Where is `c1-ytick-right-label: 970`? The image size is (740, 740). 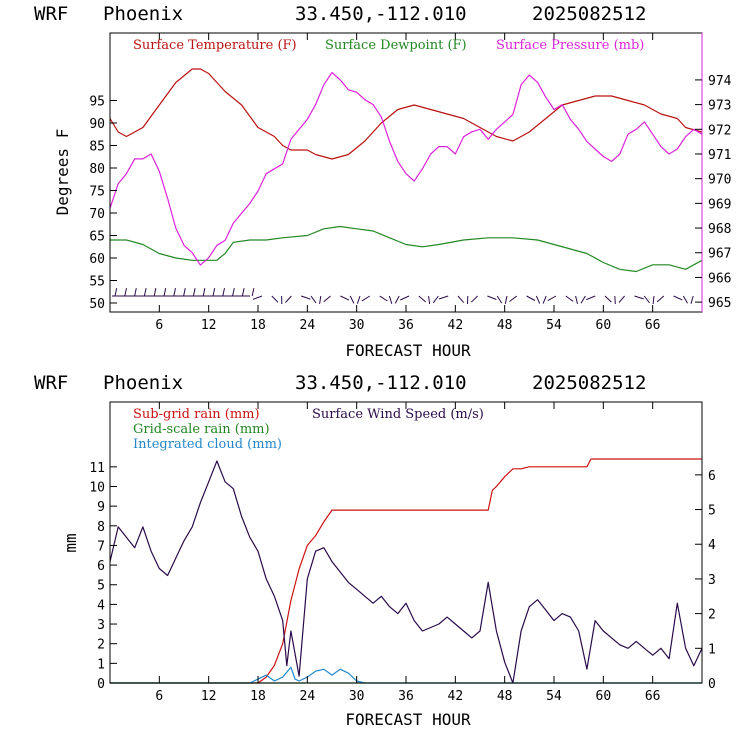
c1-ytick-right-label: 970 is located at coordinates (719, 180).